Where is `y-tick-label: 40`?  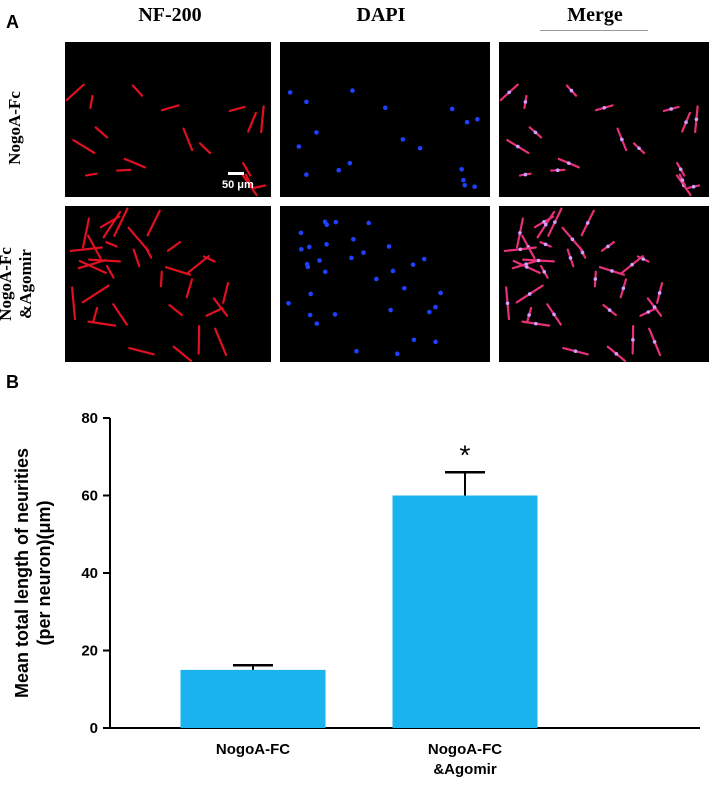 y-tick-label: 40 is located at coordinates (89, 573).